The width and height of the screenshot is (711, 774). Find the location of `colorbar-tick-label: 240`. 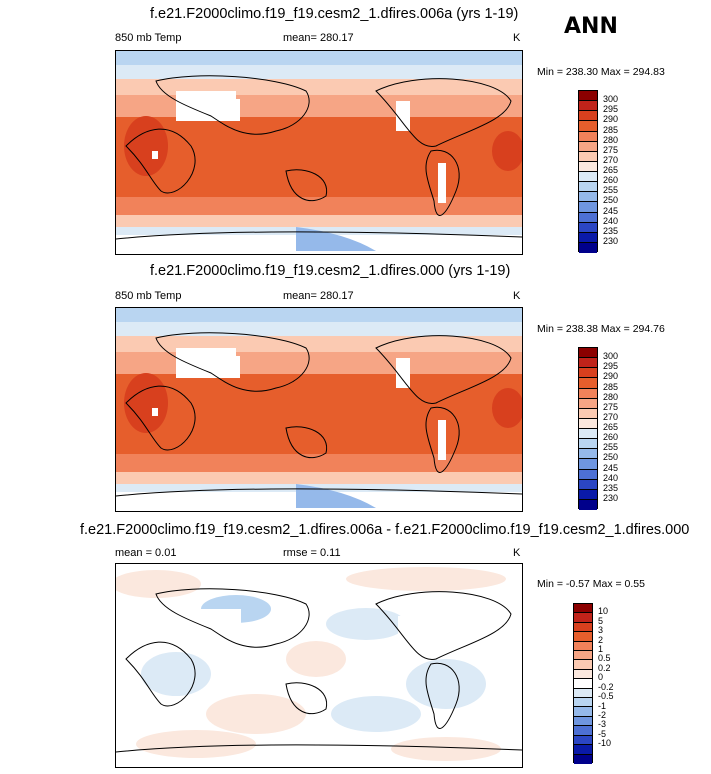

colorbar-tick-label: 240 is located at coordinates (611, 477).